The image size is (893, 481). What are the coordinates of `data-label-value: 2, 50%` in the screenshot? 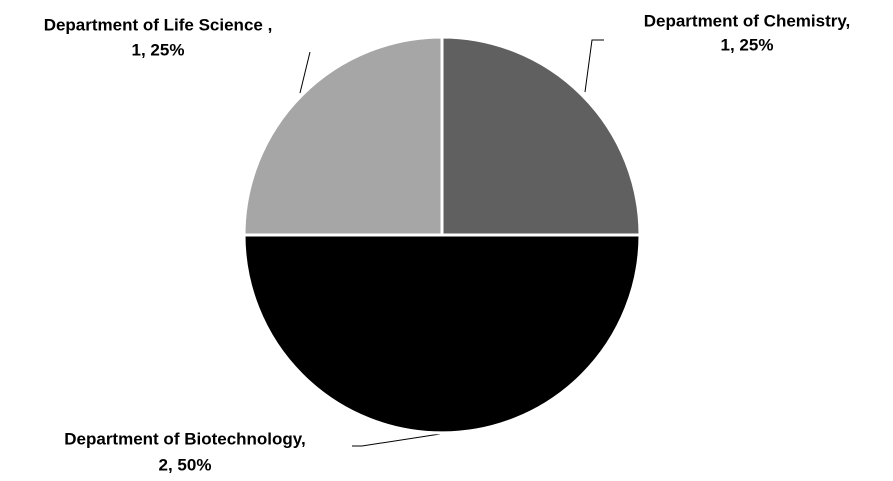 It's located at (185, 464).